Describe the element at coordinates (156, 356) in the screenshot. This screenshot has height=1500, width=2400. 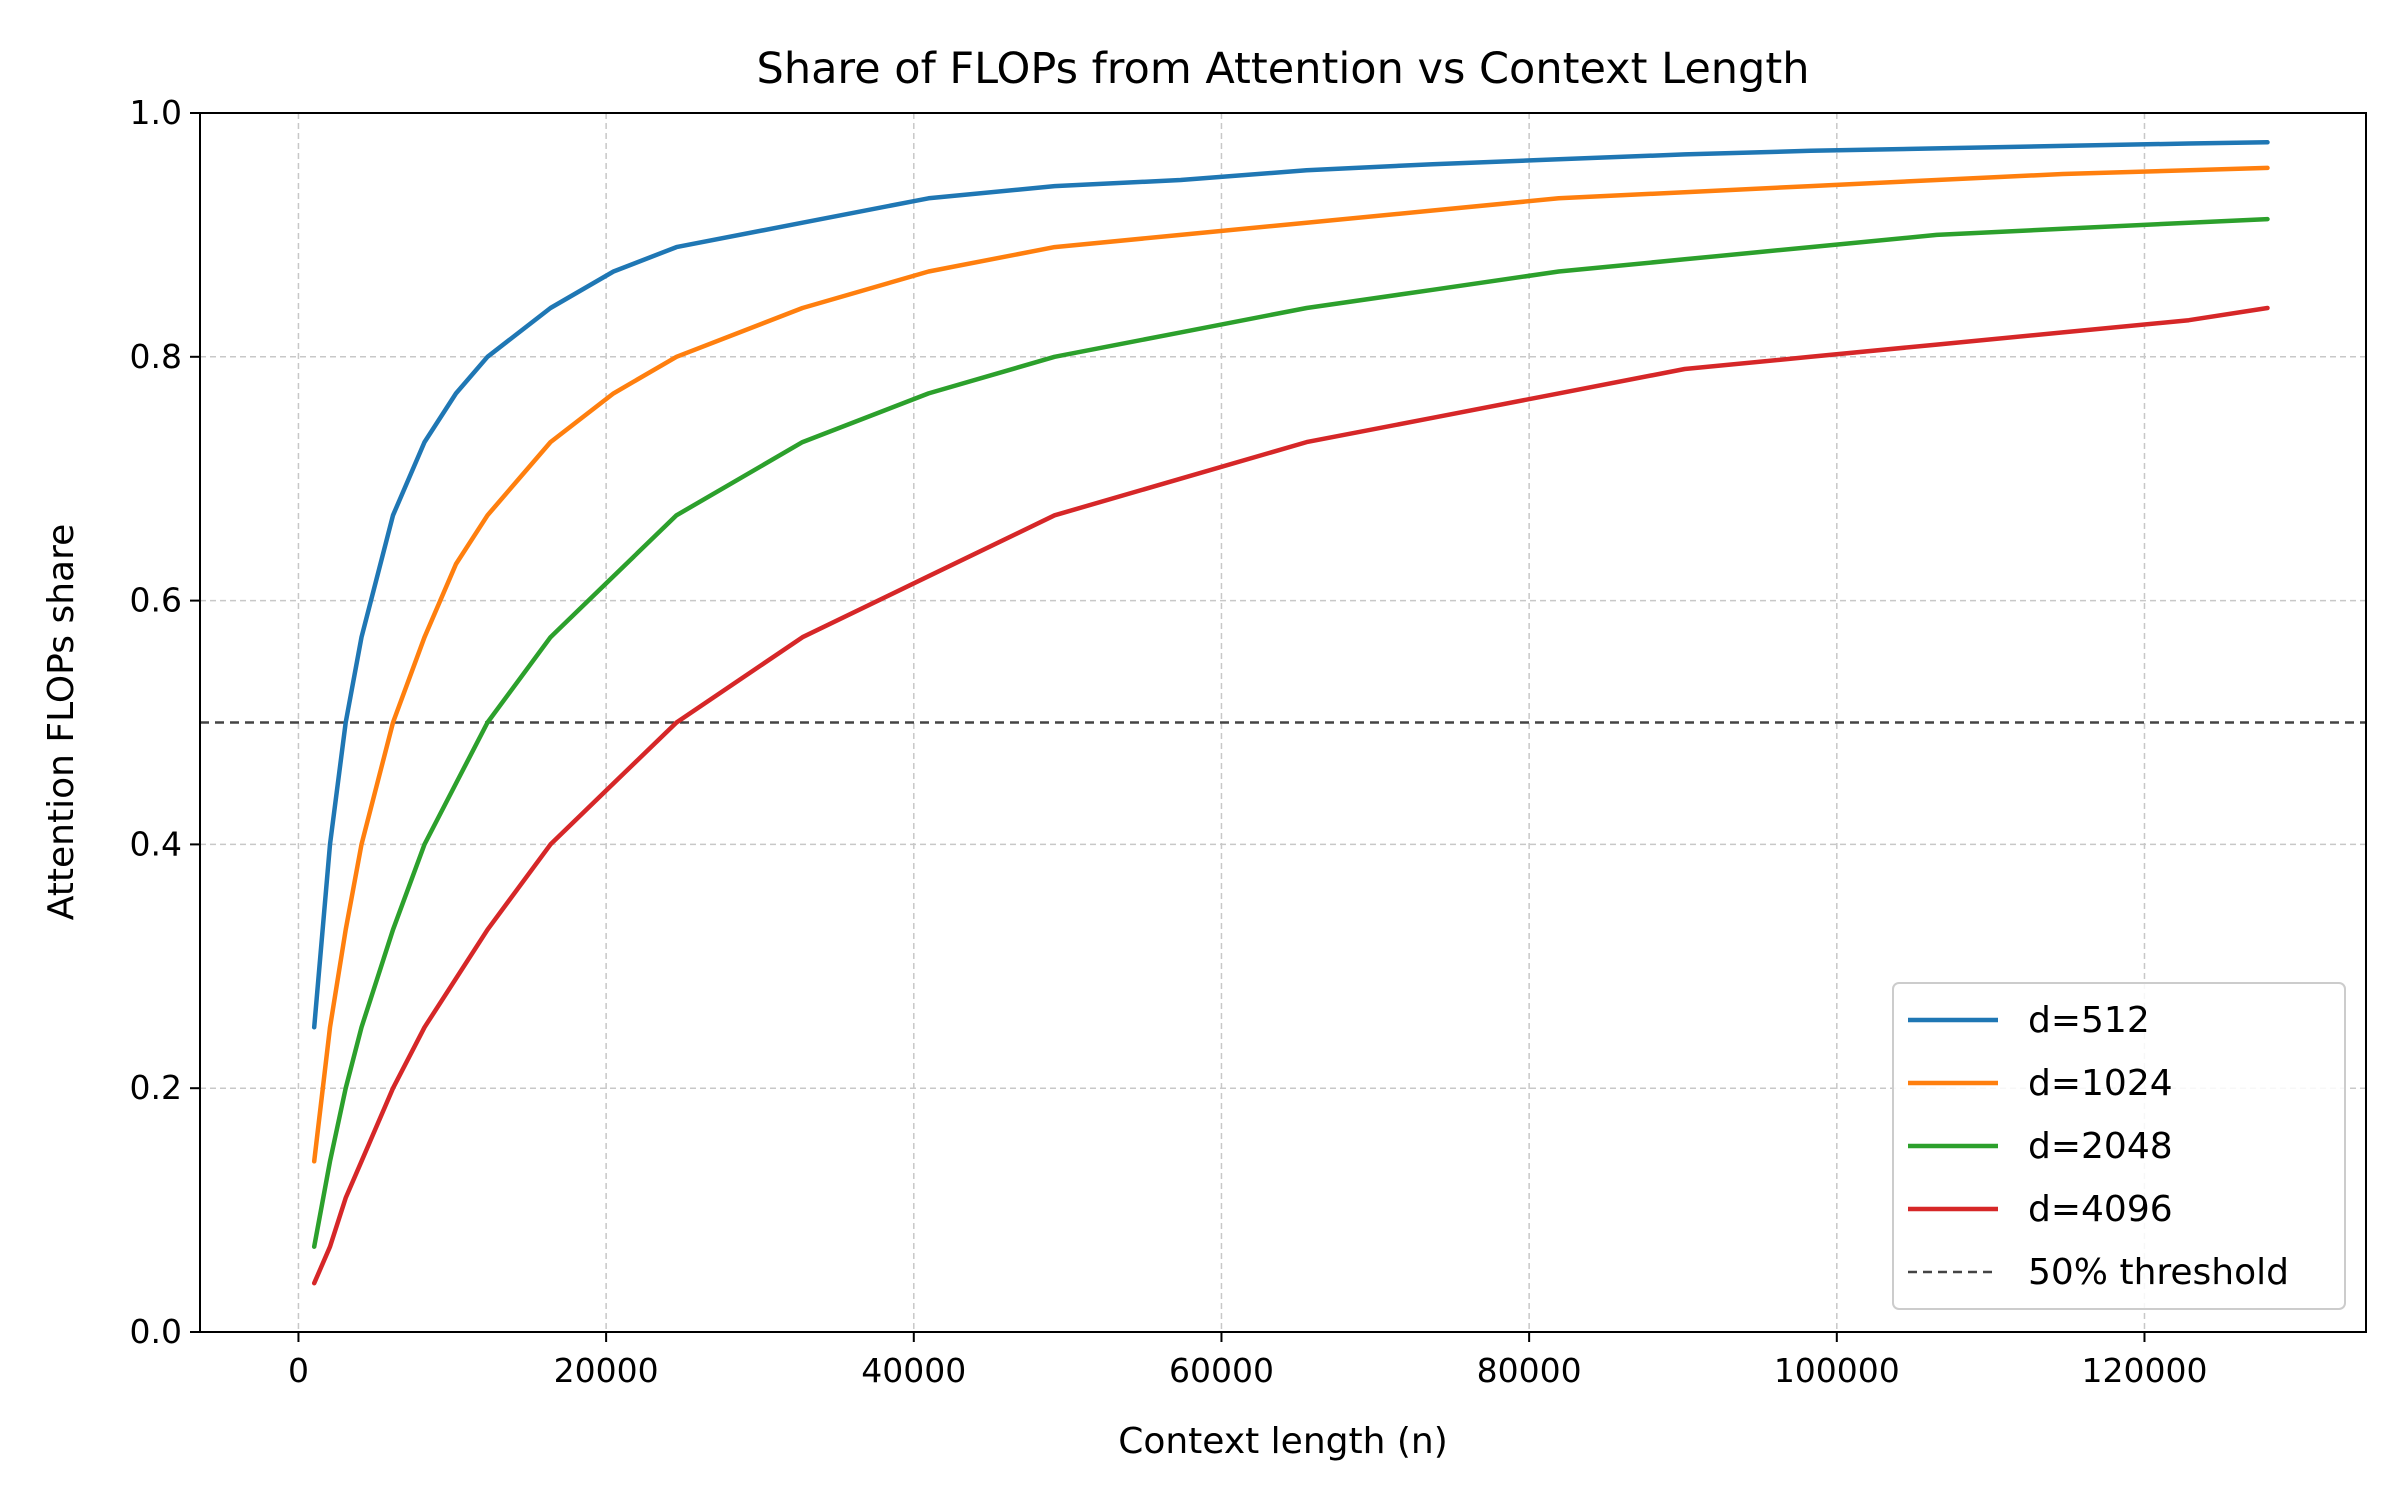
I see `y-tick-label: 0.8` at that location.